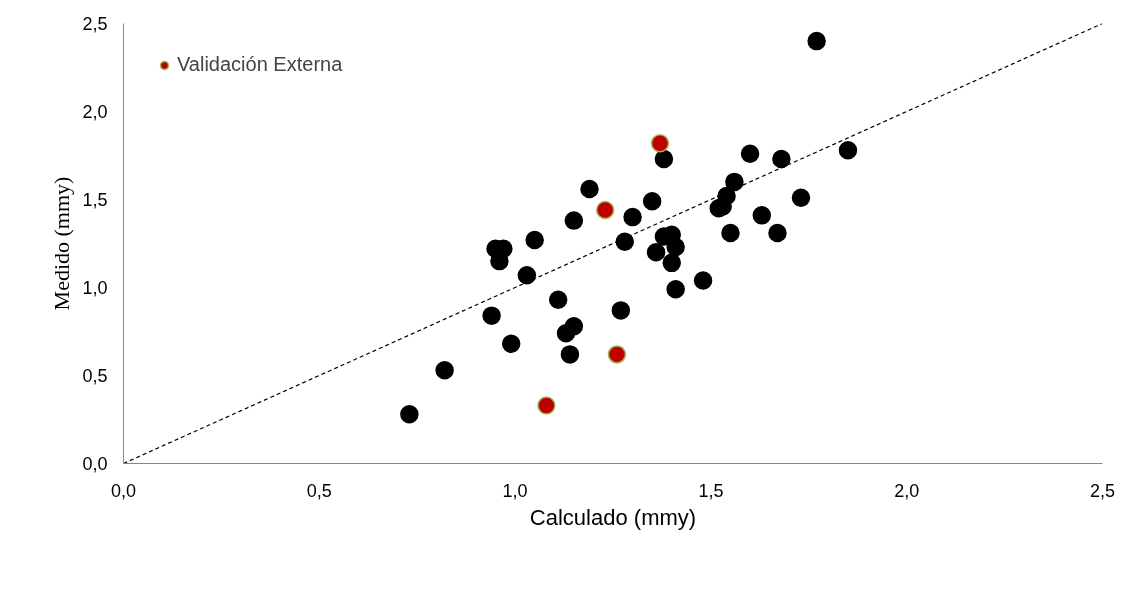  I want to click on y-tick-label: 1,0, so click(95, 288).